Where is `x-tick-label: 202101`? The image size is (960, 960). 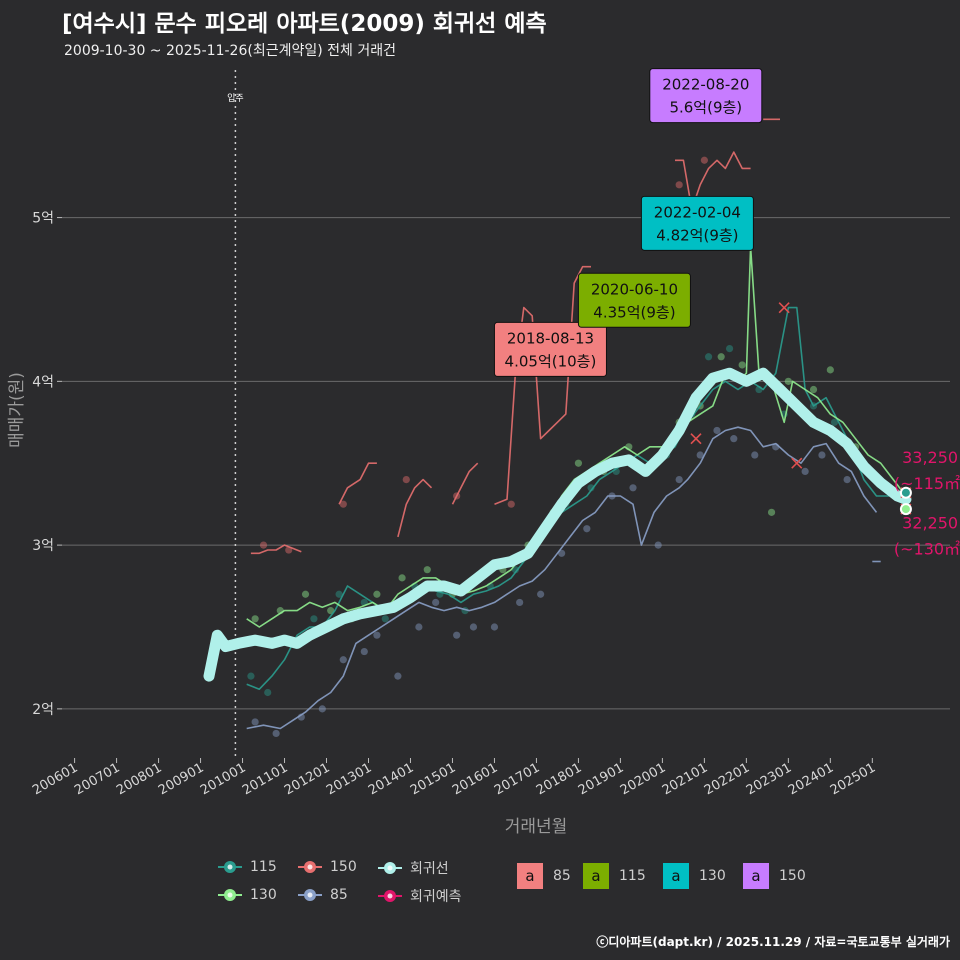
x-tick-label: 202101 is located at coordinates (685, 779).